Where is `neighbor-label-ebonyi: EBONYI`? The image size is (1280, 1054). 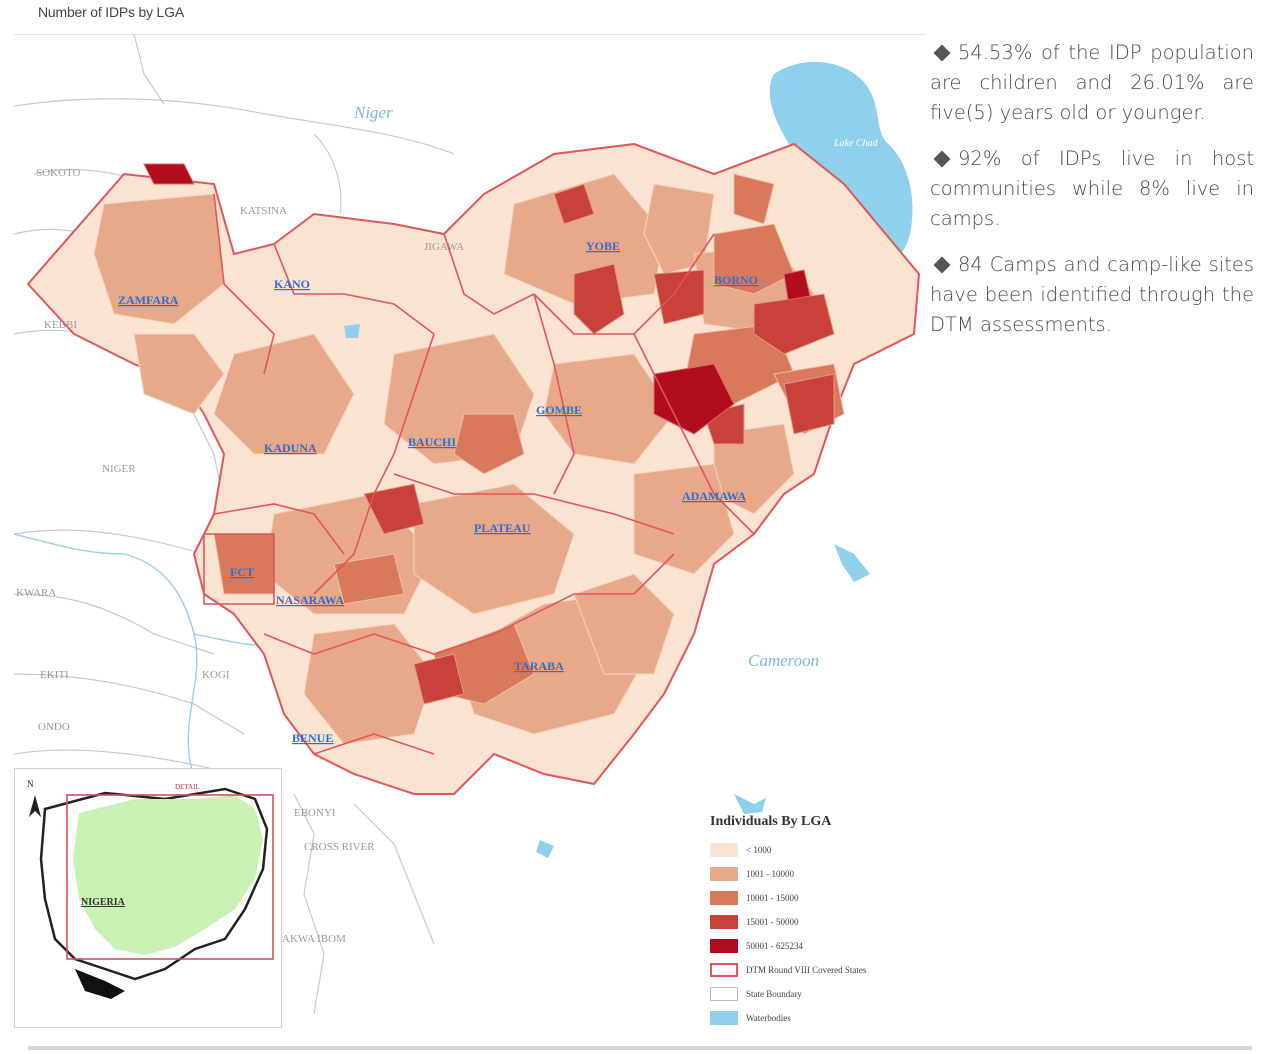
neighbor-label-ebonyi: EBONYI is located at coordinates (315, 813).